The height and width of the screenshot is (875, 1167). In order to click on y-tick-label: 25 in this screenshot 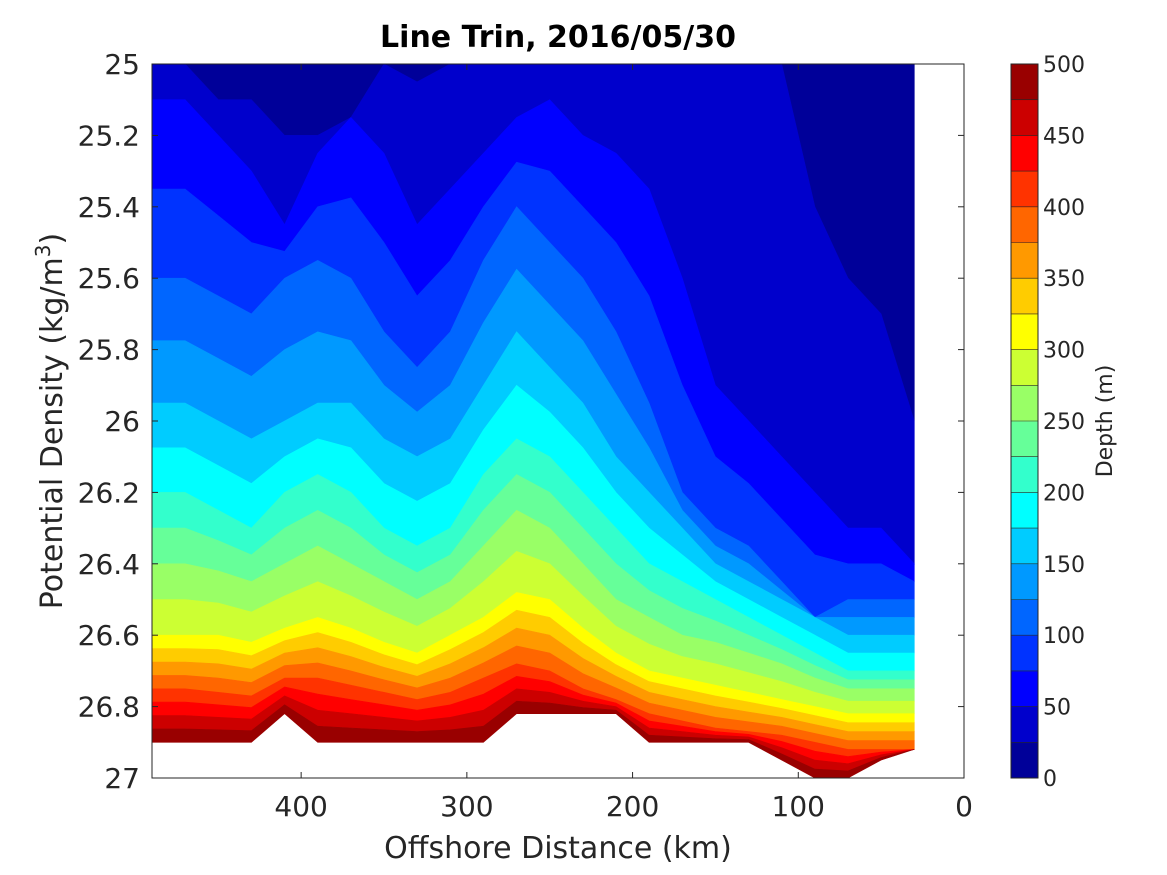, I will do `click(122, 64)`.